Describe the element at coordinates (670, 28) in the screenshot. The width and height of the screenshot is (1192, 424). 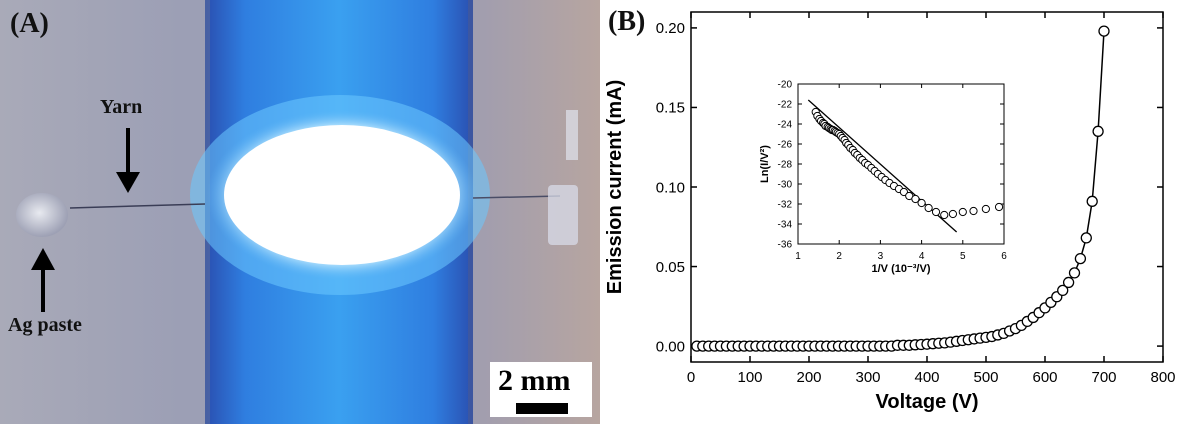
I see `y-tick-label: 0.20` at that location.